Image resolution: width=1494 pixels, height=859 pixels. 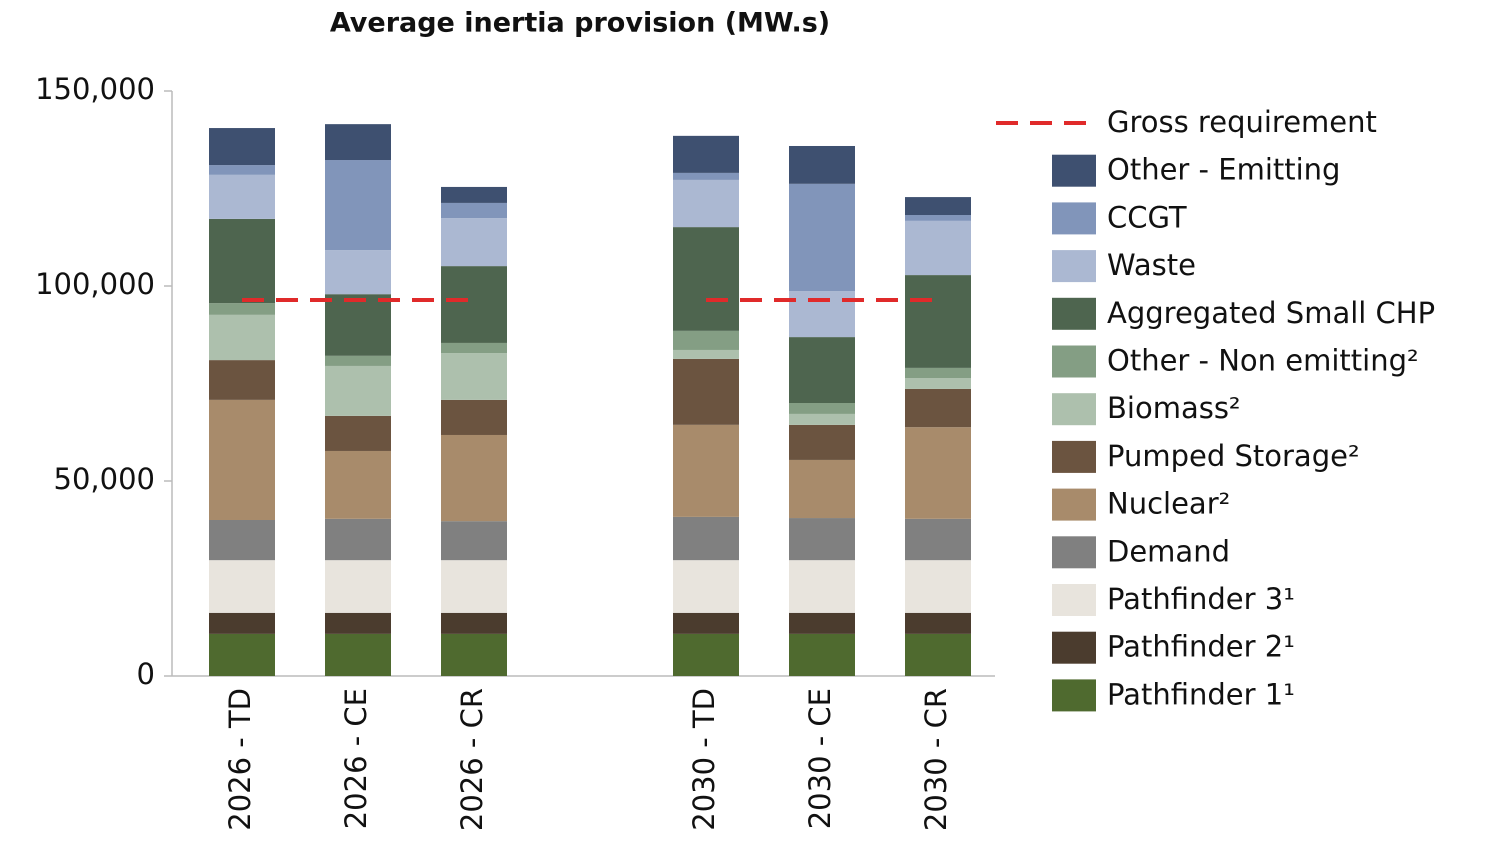 I want to click on y-tick-label: 0, so click(x=146, y=674).